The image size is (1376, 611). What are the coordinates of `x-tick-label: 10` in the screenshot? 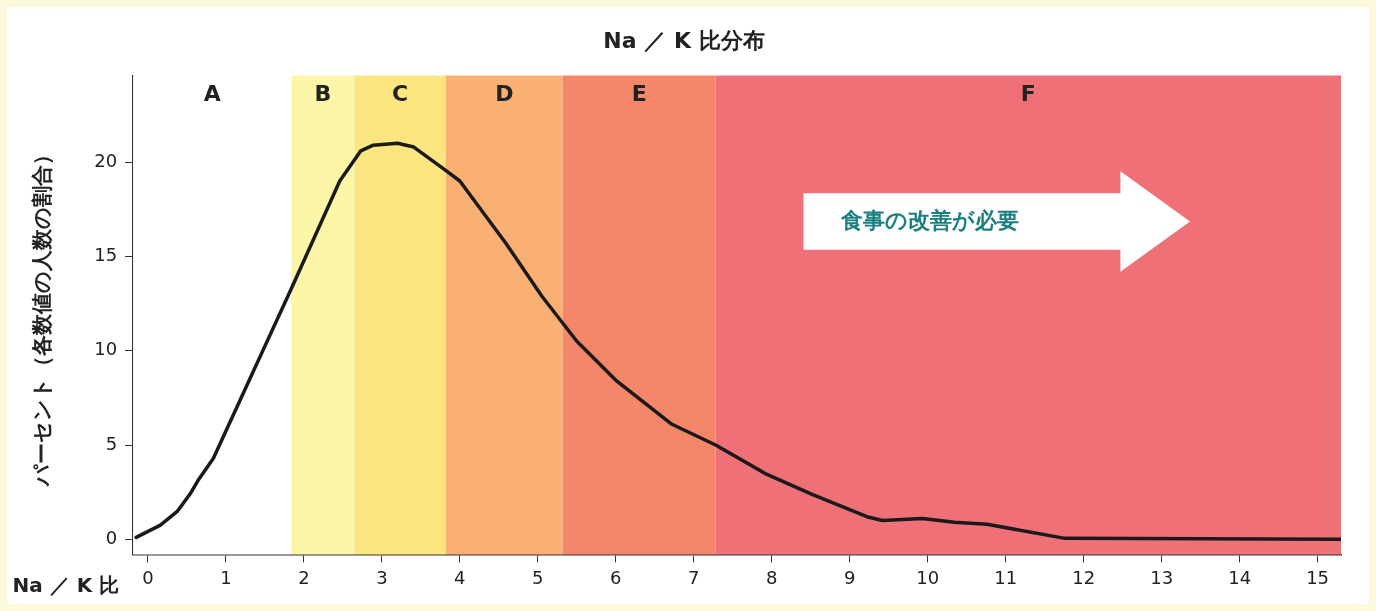 It's located at (928, 577).